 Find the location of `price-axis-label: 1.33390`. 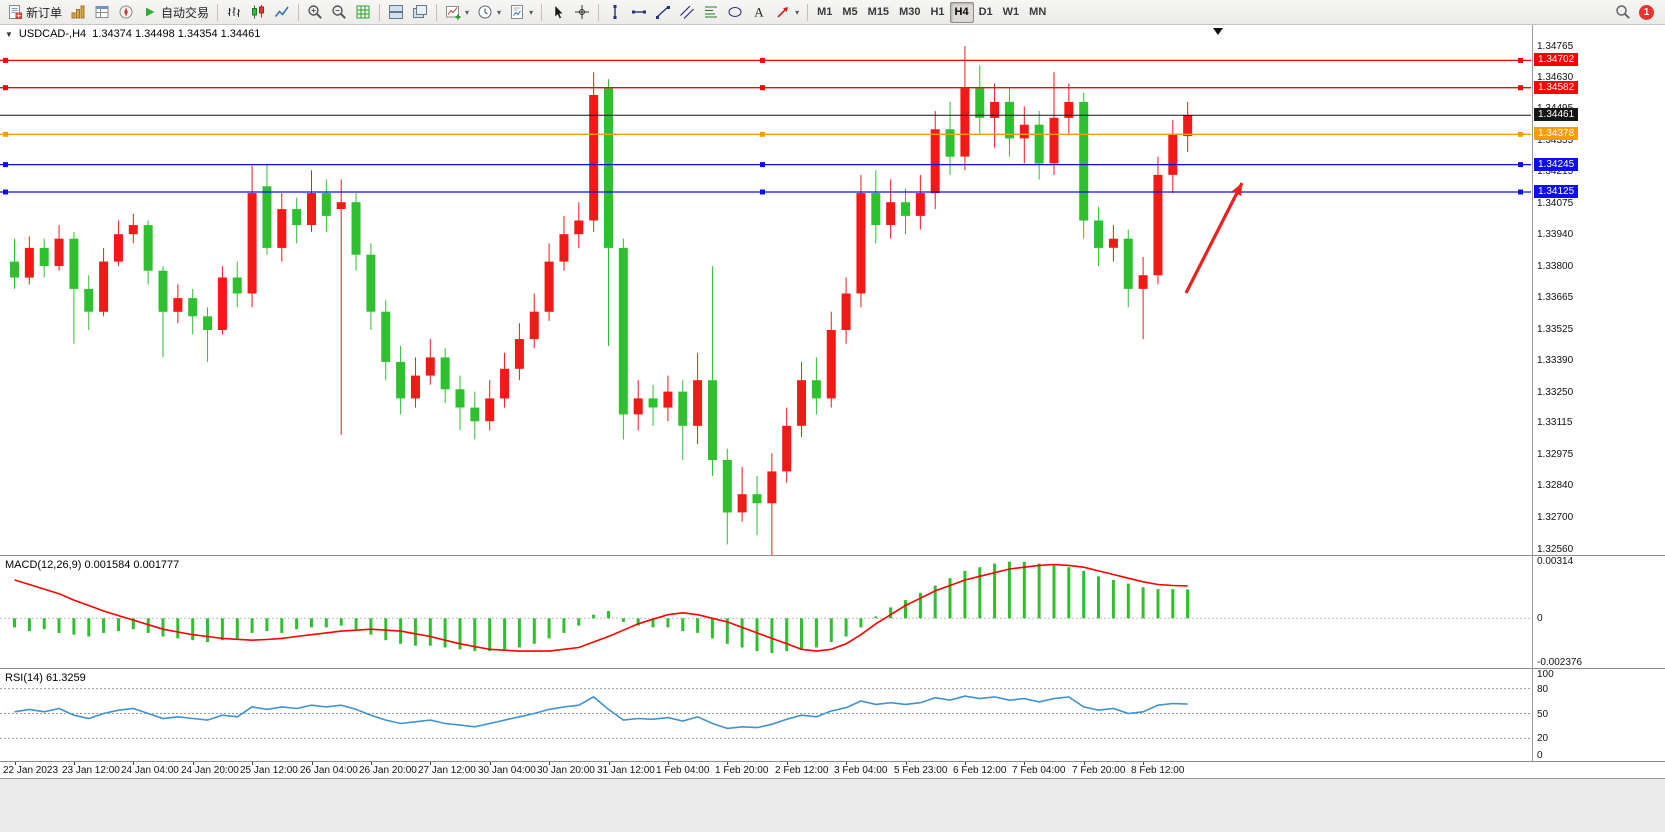

price-axis-label: 1.33390 is located at coordinates (1555, 360).